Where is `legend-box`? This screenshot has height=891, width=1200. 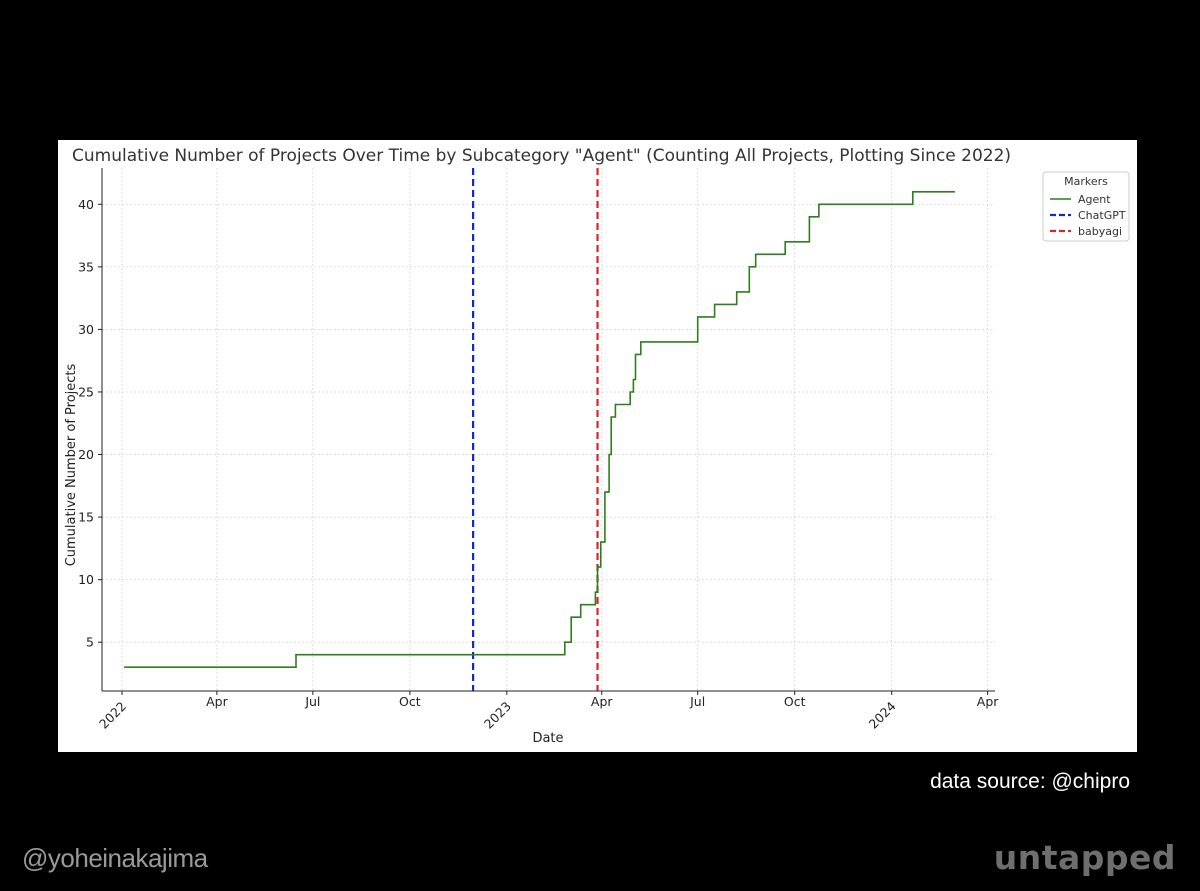
legend-box is located at coordinates (1086, 206).